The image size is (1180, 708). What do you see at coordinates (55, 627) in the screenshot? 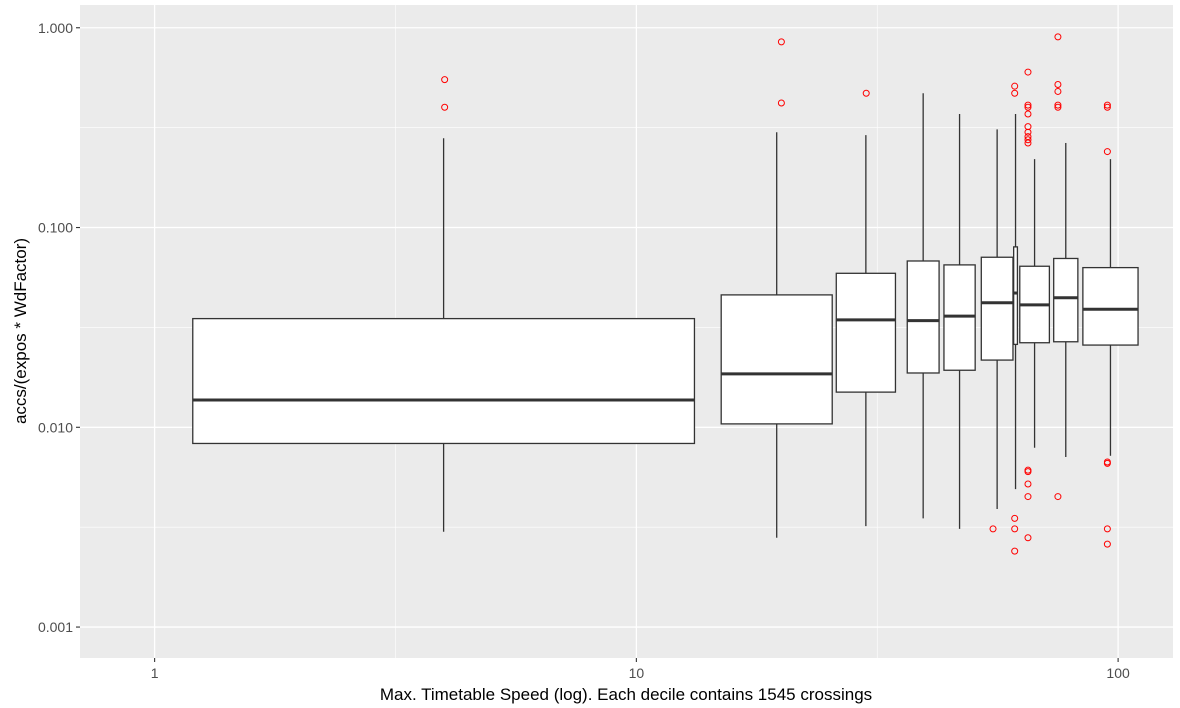
I see `y-tick-label: 0.001` at bounding box center [55, 627].